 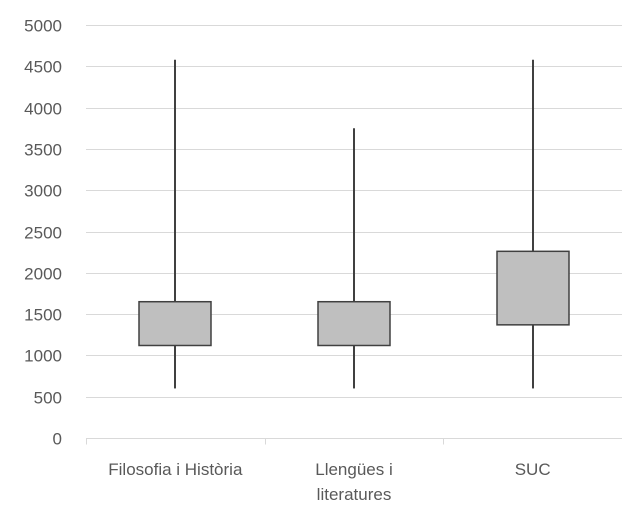 I want to click on category-label-line: Filosofia i Història, so click(x=175, y=469).